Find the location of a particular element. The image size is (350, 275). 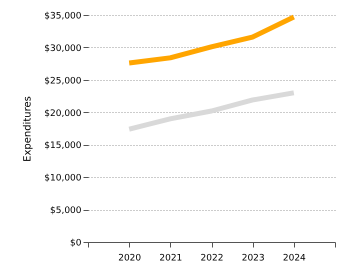

y-tick-label: $25,000 is located at coordinates (63, 81).